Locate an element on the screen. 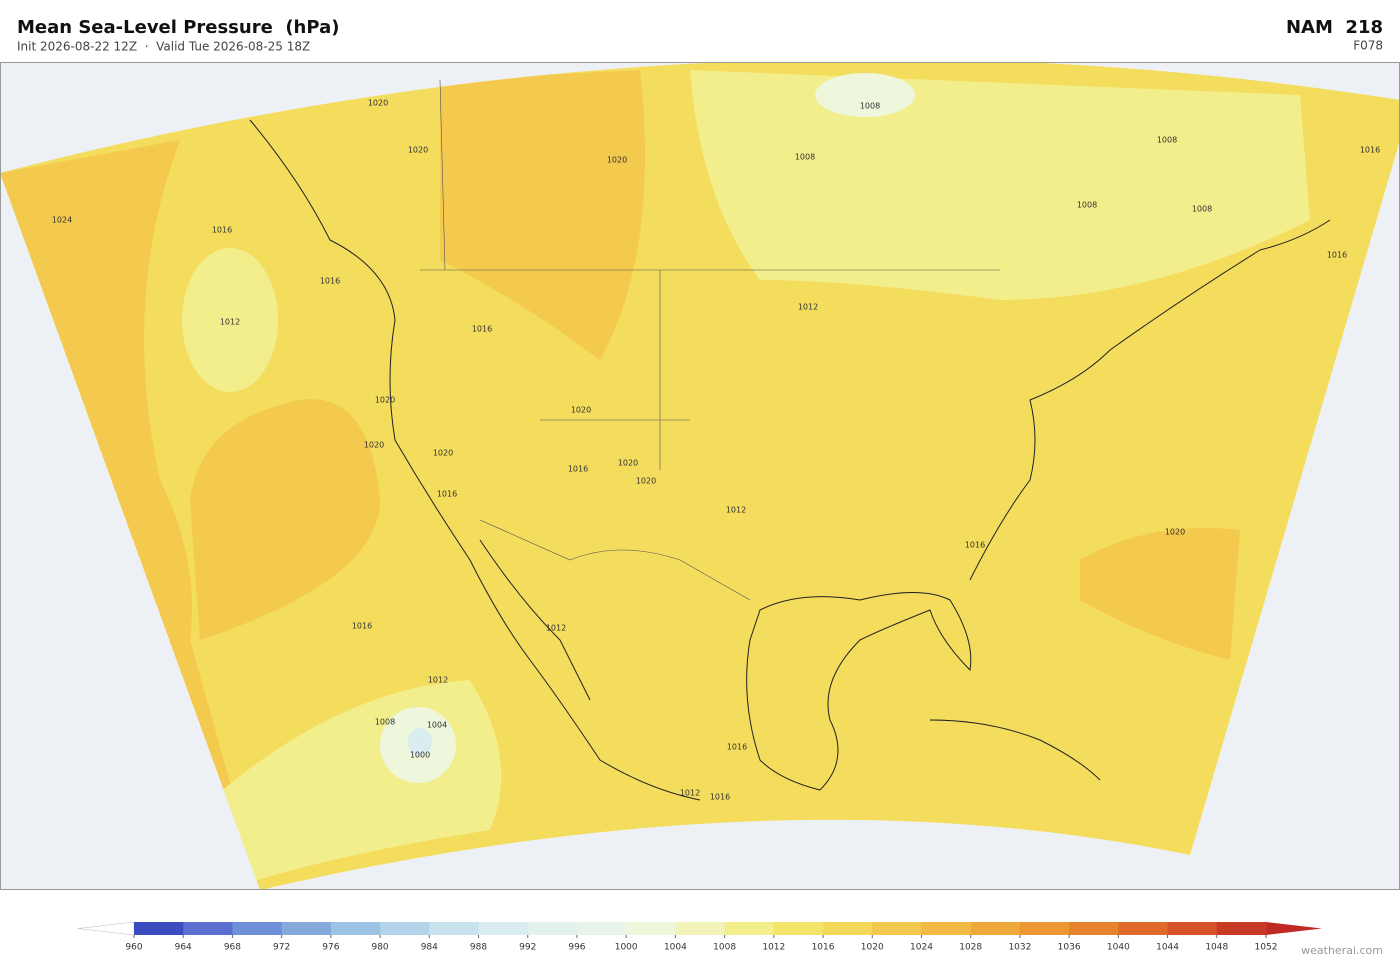 Image resolution: width=1400 pixels, height=969 pixels. colorbar-tick-label: 1036 is located at coordinates (1069, 948).